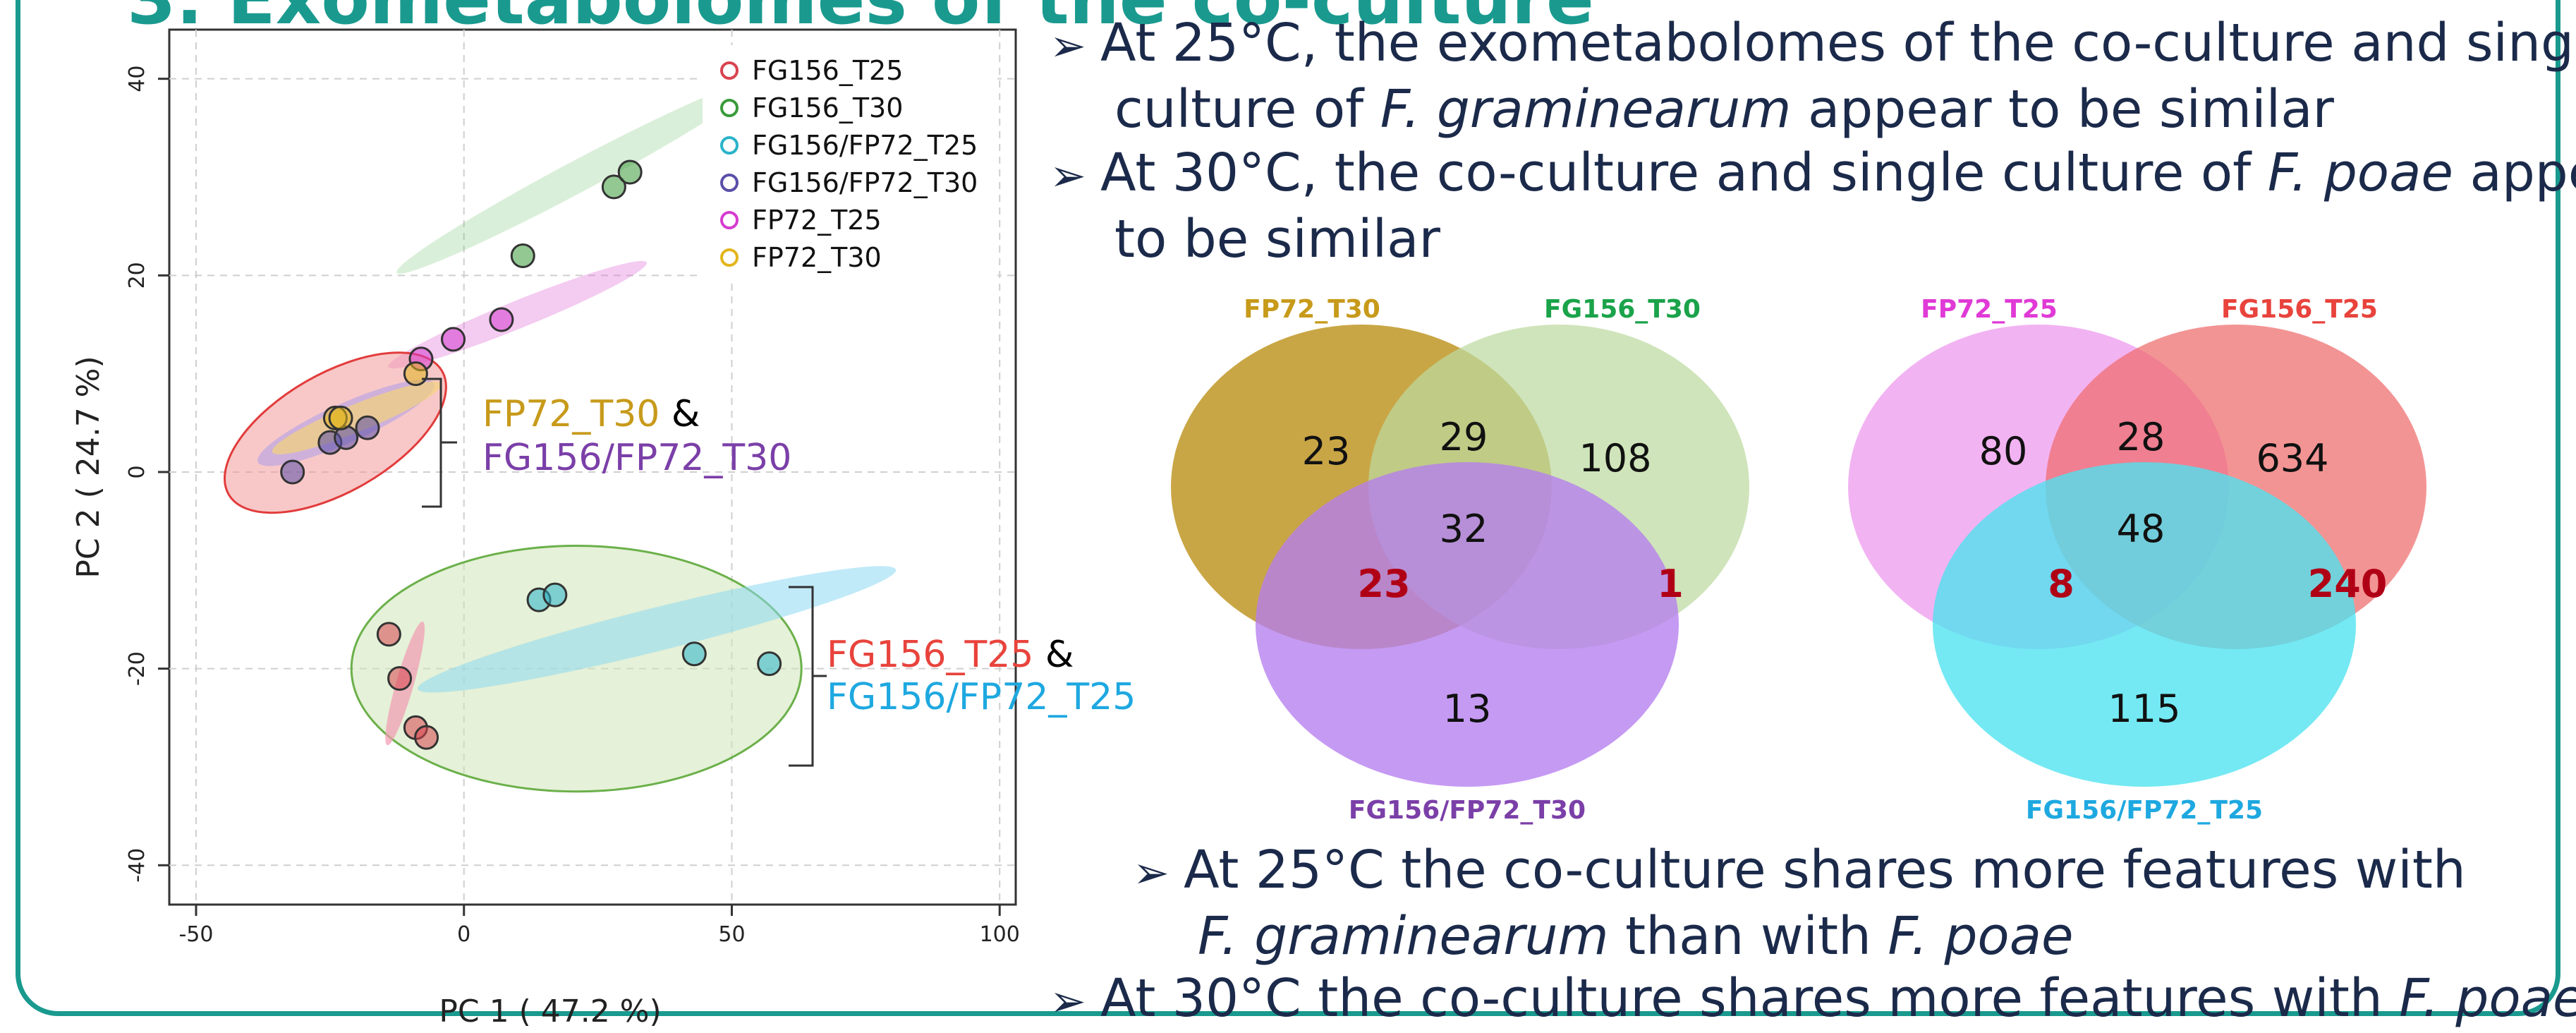 The height and width of the screenshot is (1033, 2576). I want to click on venn-region-count: 32, so click(1464, 529).